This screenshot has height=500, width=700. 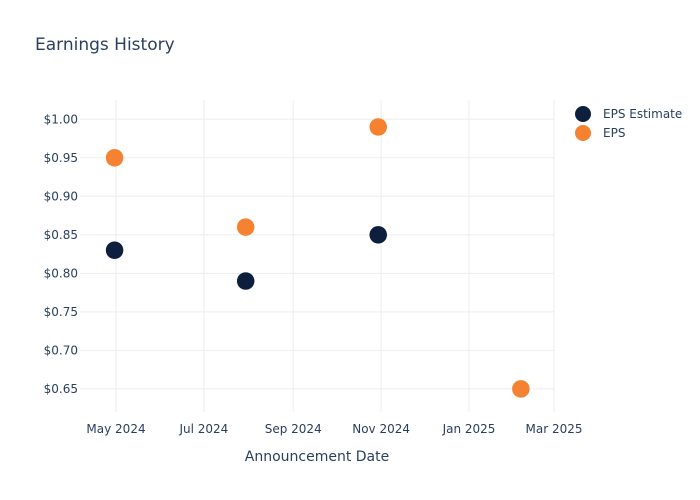 What do you see at coordinates (105, 45) in the screenshot?
I see `chart-title: Earnings History` at bounding box center [105, 45].